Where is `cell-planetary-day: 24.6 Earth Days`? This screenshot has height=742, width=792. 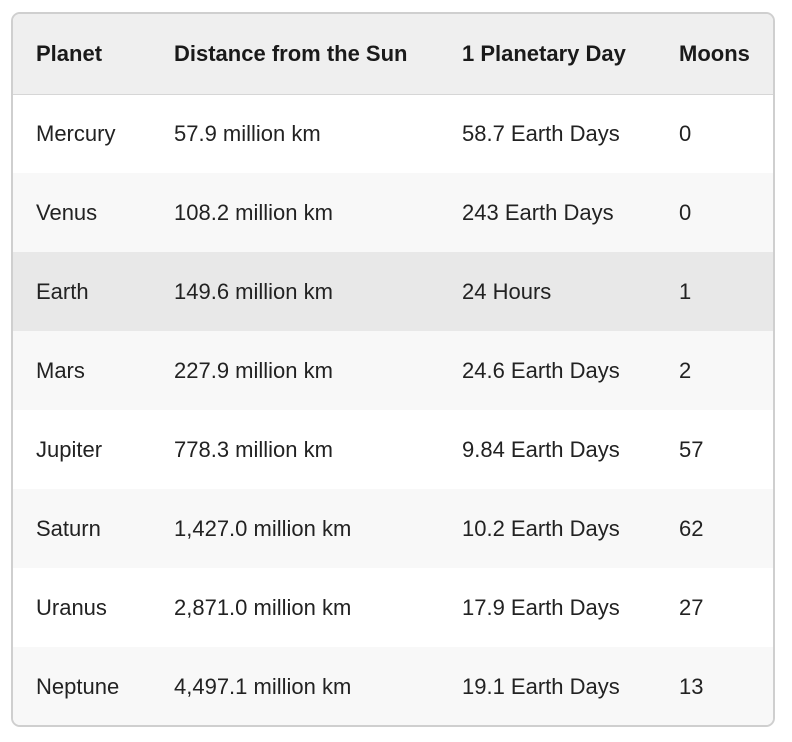
cell-planetary-day: 24.6 Earth Days is located at coordinates (541, 370).